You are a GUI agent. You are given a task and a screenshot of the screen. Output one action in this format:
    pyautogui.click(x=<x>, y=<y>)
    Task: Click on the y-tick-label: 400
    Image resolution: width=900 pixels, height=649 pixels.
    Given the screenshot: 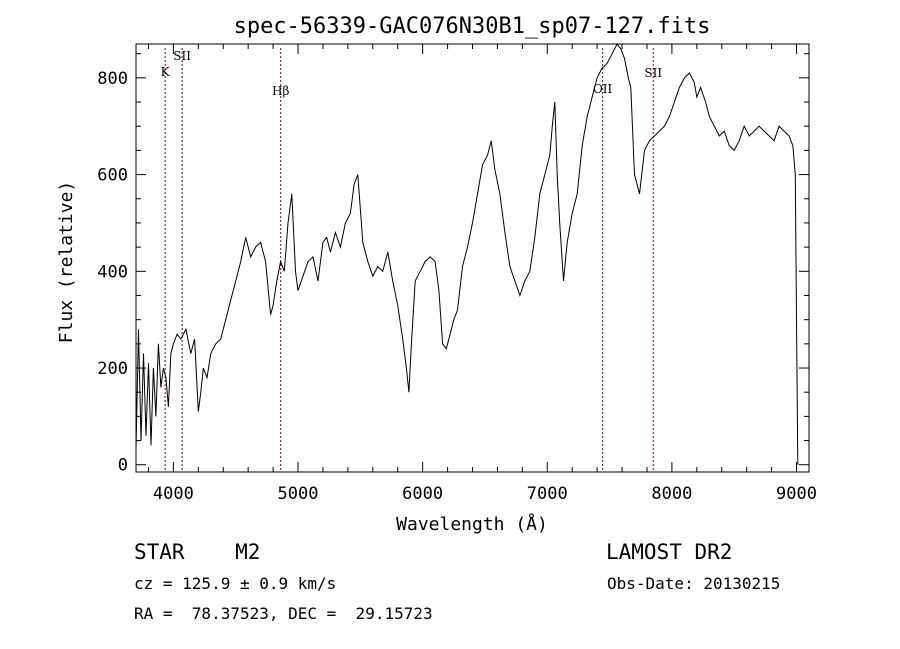 What is the action you would take?
    pyautogui.click(x=112, y=272)
    